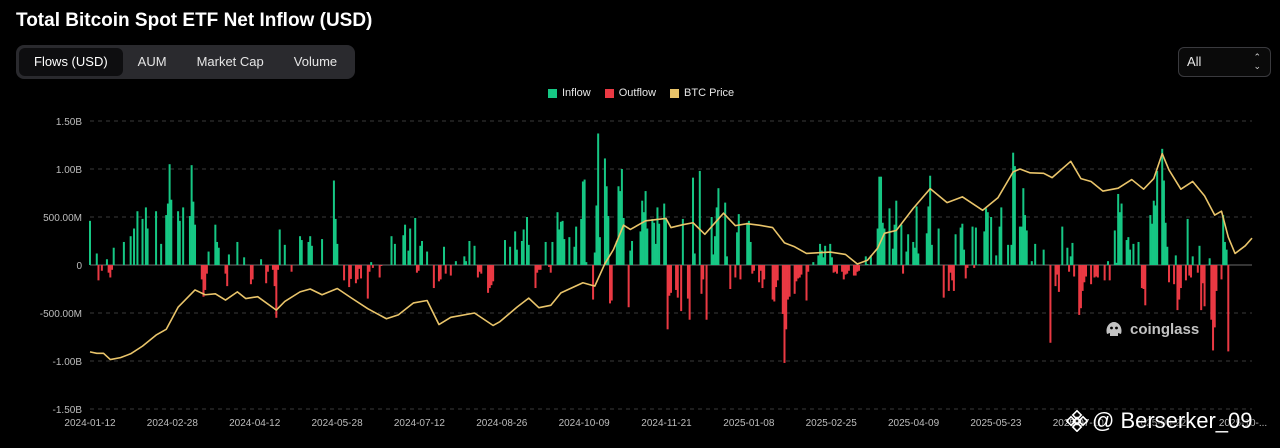 The height and width of the screenshot is (448, 1280). I want to click on tab-flows-usd: Flows (USD), so click(71, 62).